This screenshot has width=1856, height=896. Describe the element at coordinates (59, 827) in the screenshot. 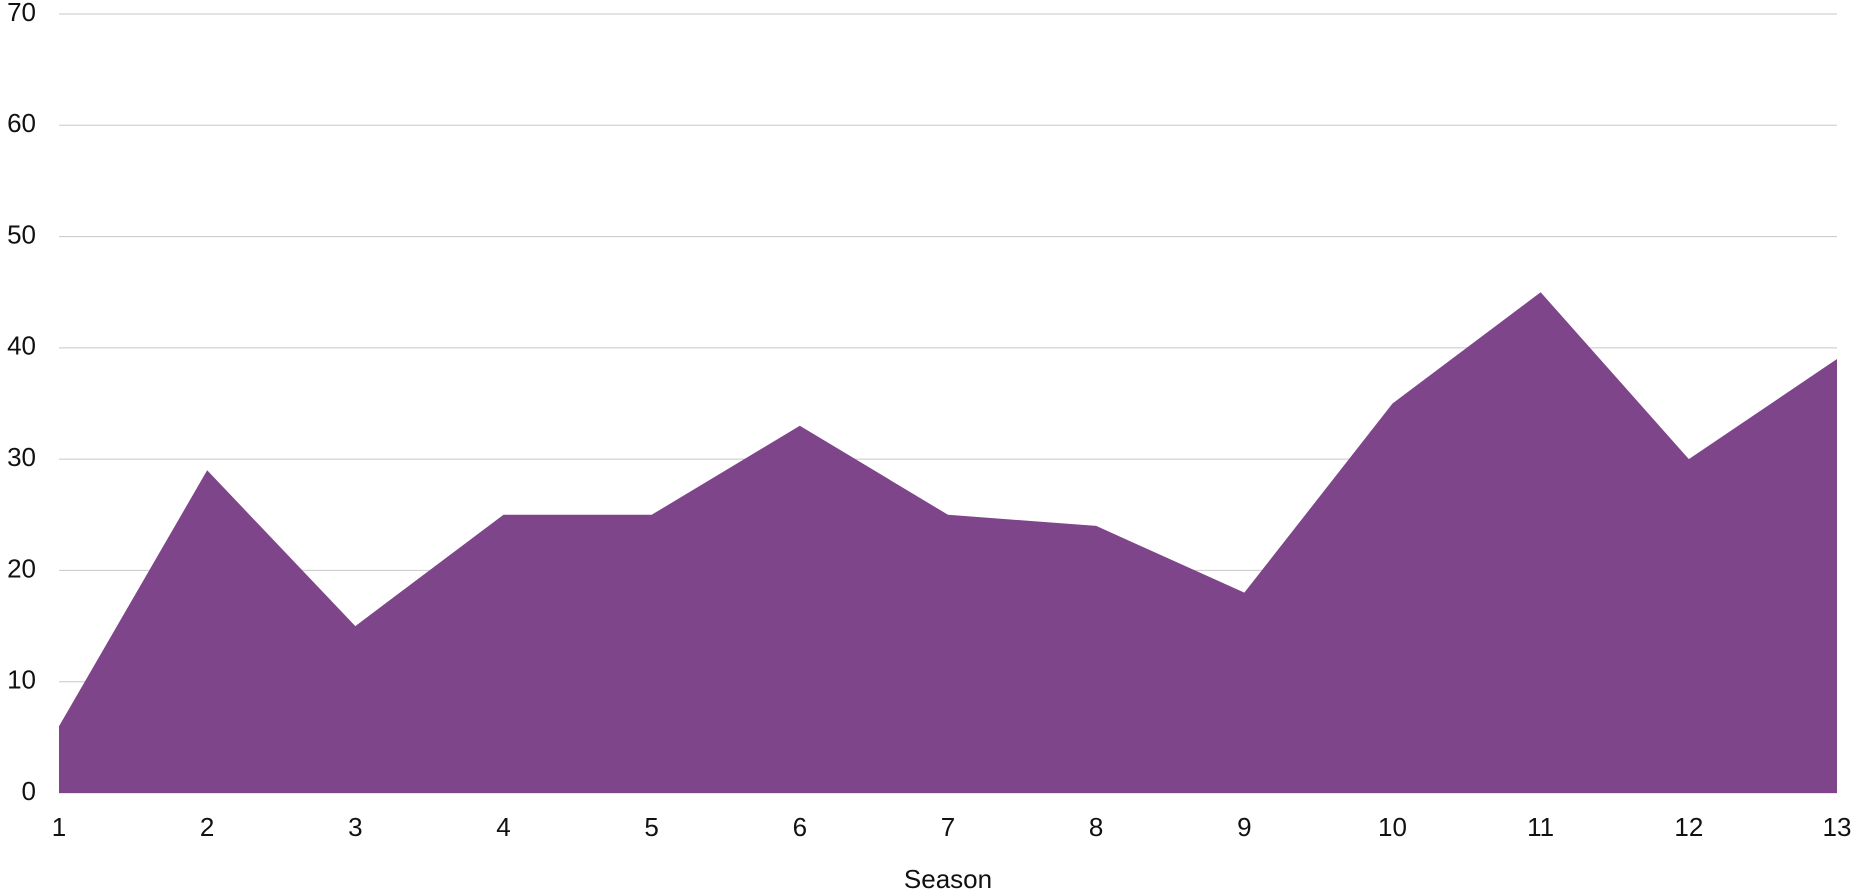

I see `x-tick-label: 1` at that location.